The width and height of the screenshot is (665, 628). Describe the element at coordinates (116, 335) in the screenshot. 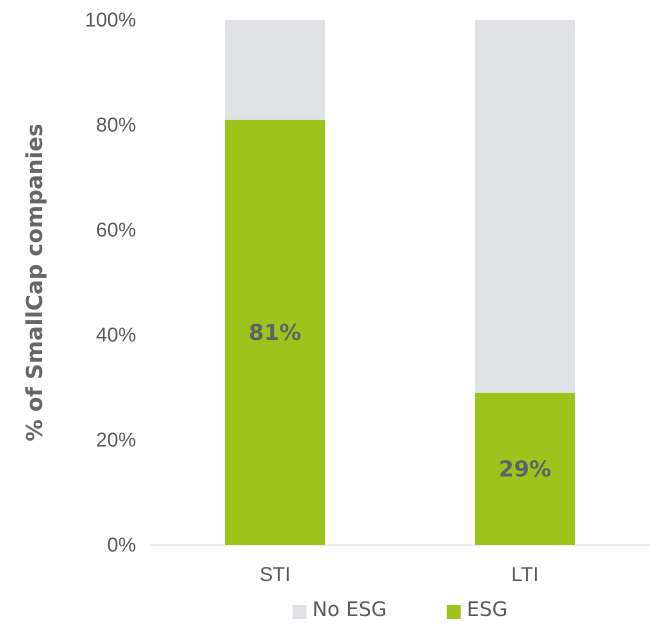

I see `y-tick-label: 40%` at that location.